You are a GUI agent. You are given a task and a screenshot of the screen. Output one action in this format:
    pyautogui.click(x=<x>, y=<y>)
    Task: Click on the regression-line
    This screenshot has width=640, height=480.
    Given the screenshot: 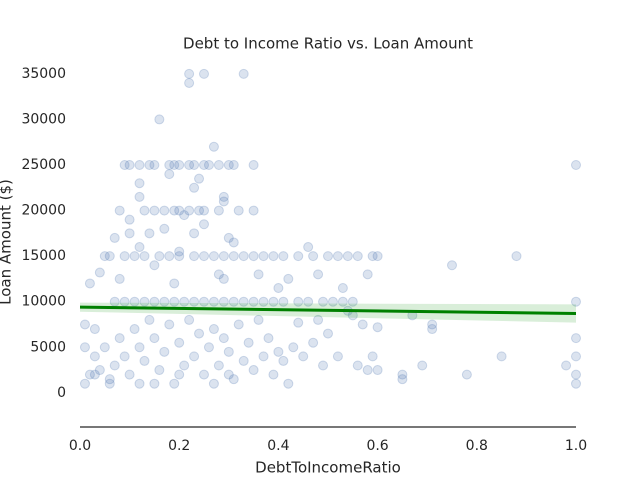 What is the action you would take?
    pyautogui.click(x=328, y=310)
    